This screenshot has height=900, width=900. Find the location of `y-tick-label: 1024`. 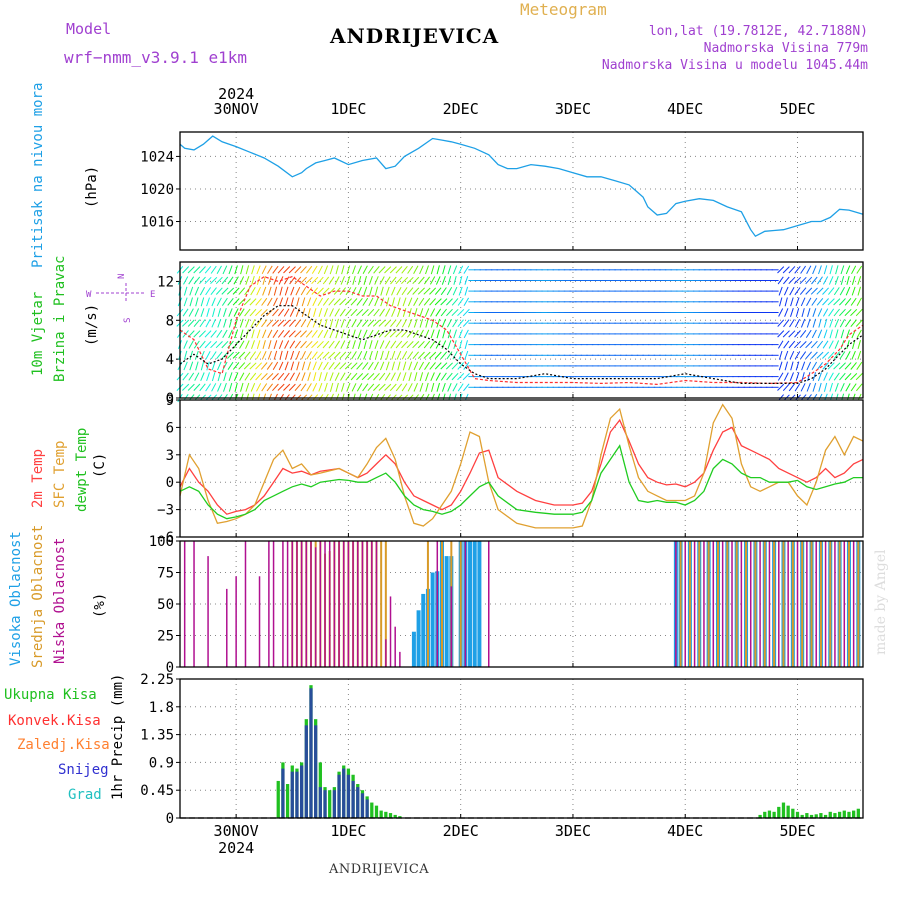

y-tick-label: 1024 is located at coordinates (157, 157).